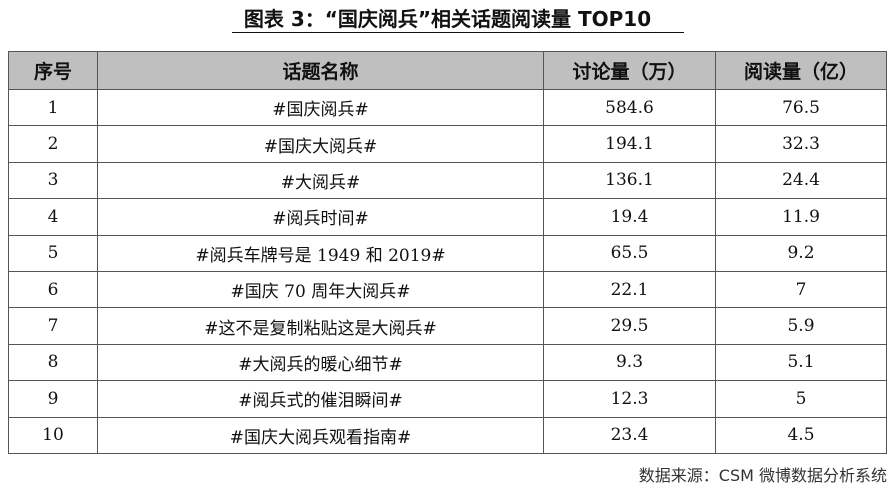 This screenshot has height=493, width=895. What do you see at coordinates (320, 362) in the screenshot?
I see `cell-topic: #大阅兵的暖心细节#` at bounding box center [320, 362].